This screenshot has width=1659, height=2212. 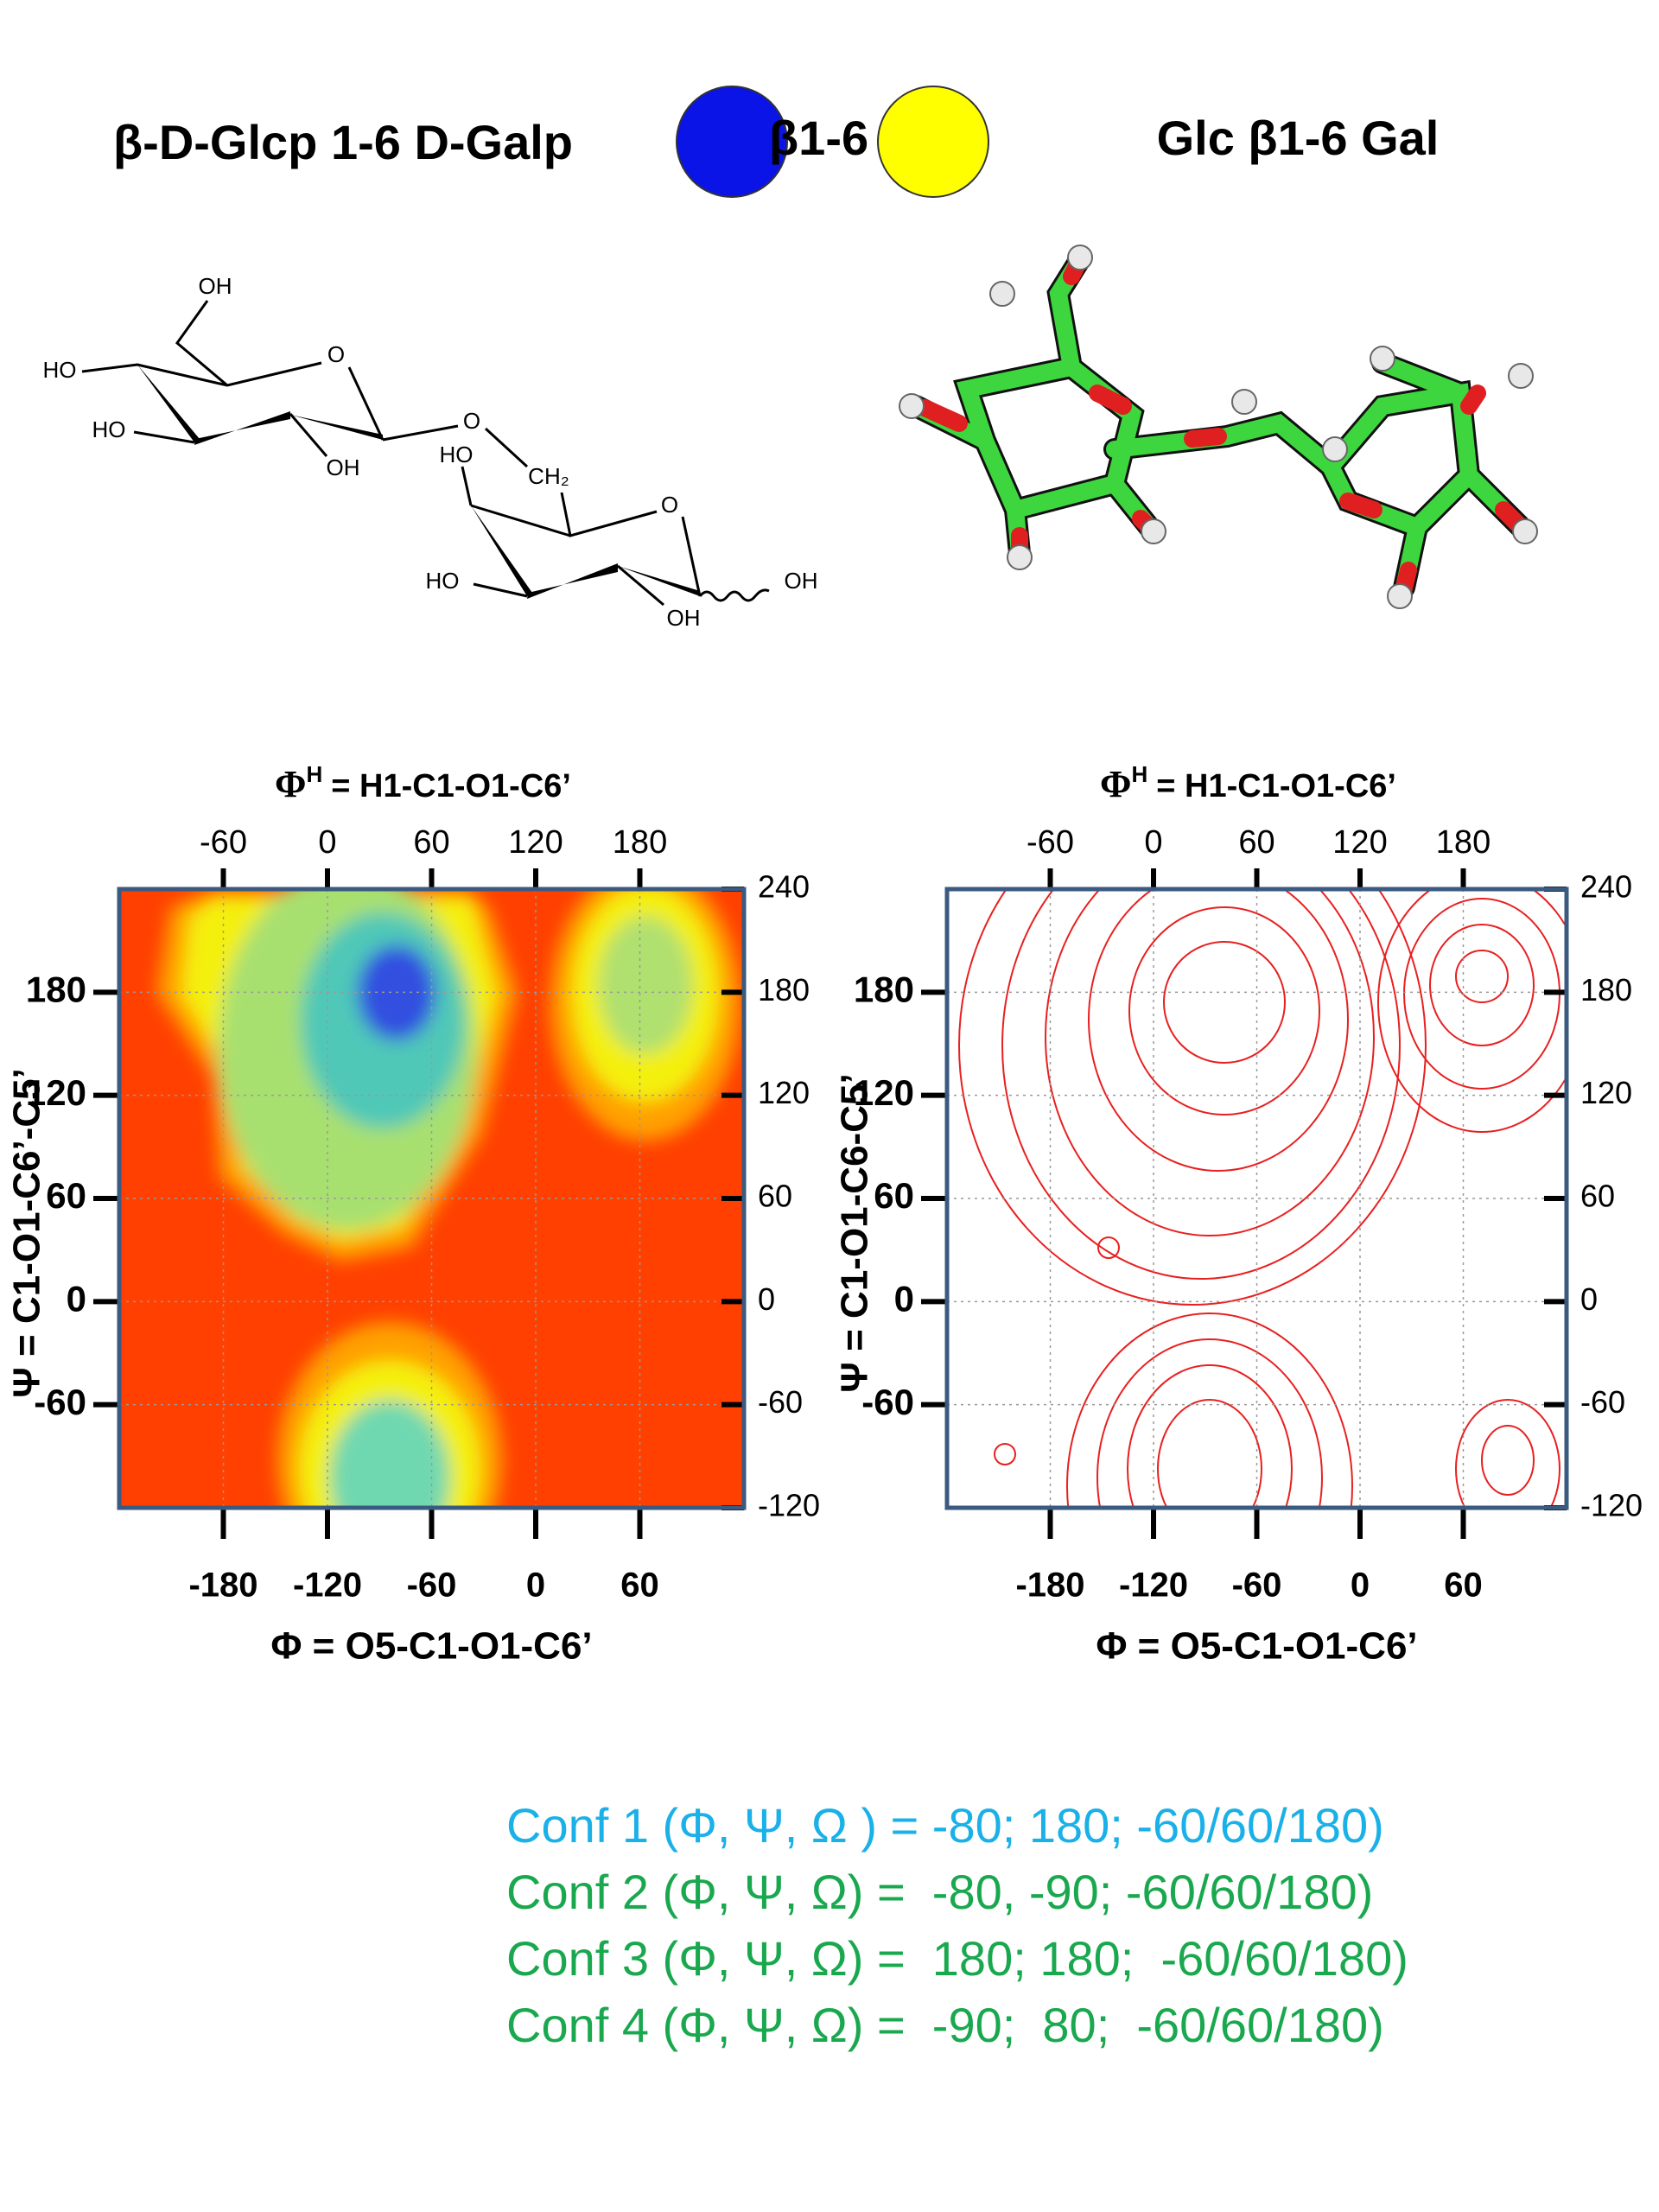 What do you see at coordinates (343, 142) in the screenshot?
I see `header-left: β-D-Glcp 1-6 D-Galp` at bounding box center [343, 142].